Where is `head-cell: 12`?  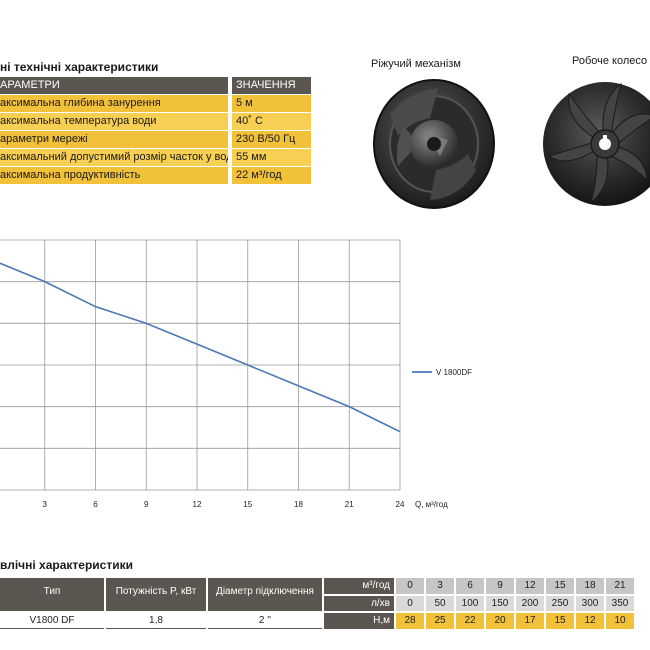 head-cell: 12 is located at coordinates (590, 621).